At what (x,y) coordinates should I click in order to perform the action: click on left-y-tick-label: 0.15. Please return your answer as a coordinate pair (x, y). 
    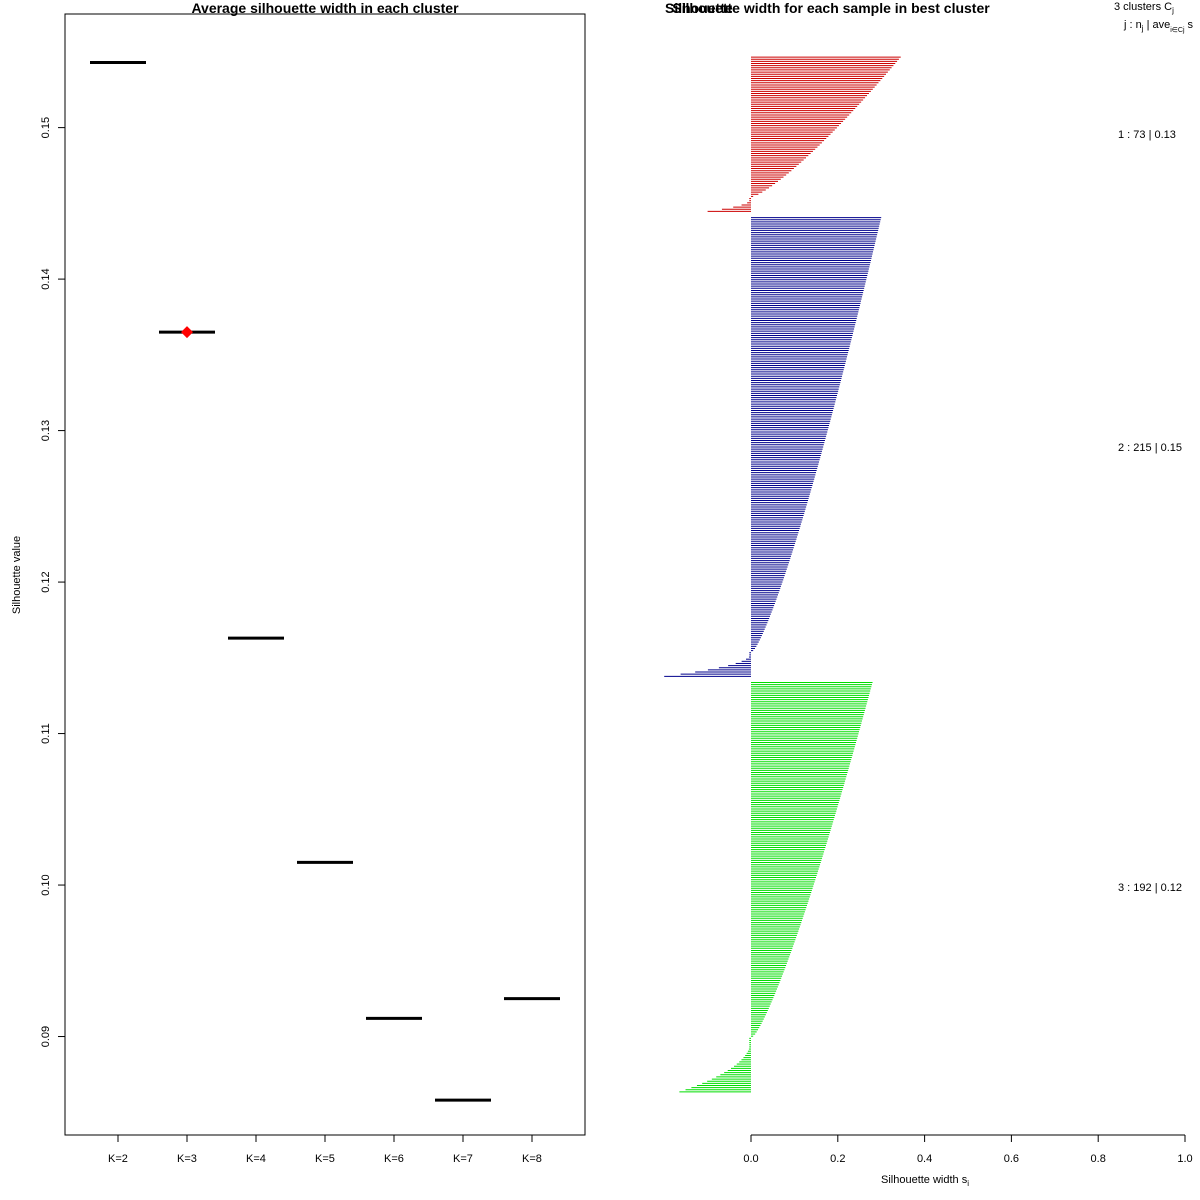
    Looking at the image, I should click on (46, 127).